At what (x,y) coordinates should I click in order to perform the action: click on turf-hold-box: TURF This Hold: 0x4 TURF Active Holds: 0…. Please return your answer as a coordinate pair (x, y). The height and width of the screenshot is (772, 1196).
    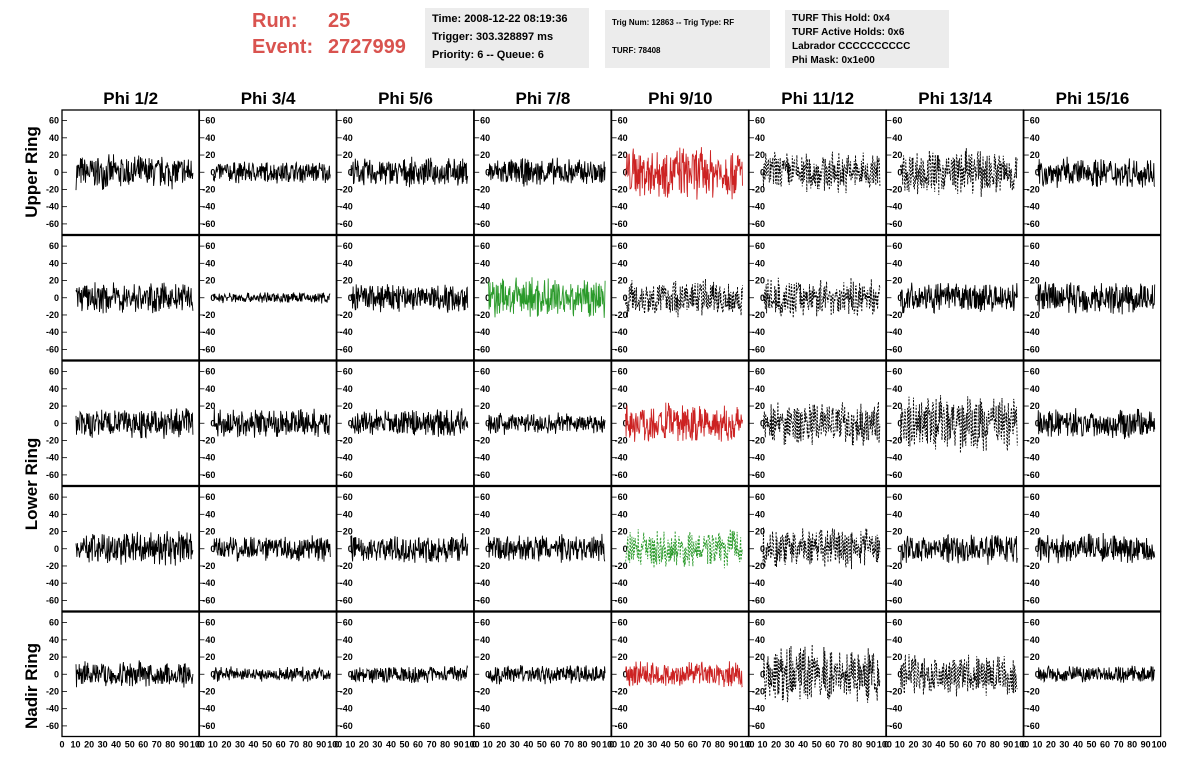
    Looking at the image, I should click on (867, 39).